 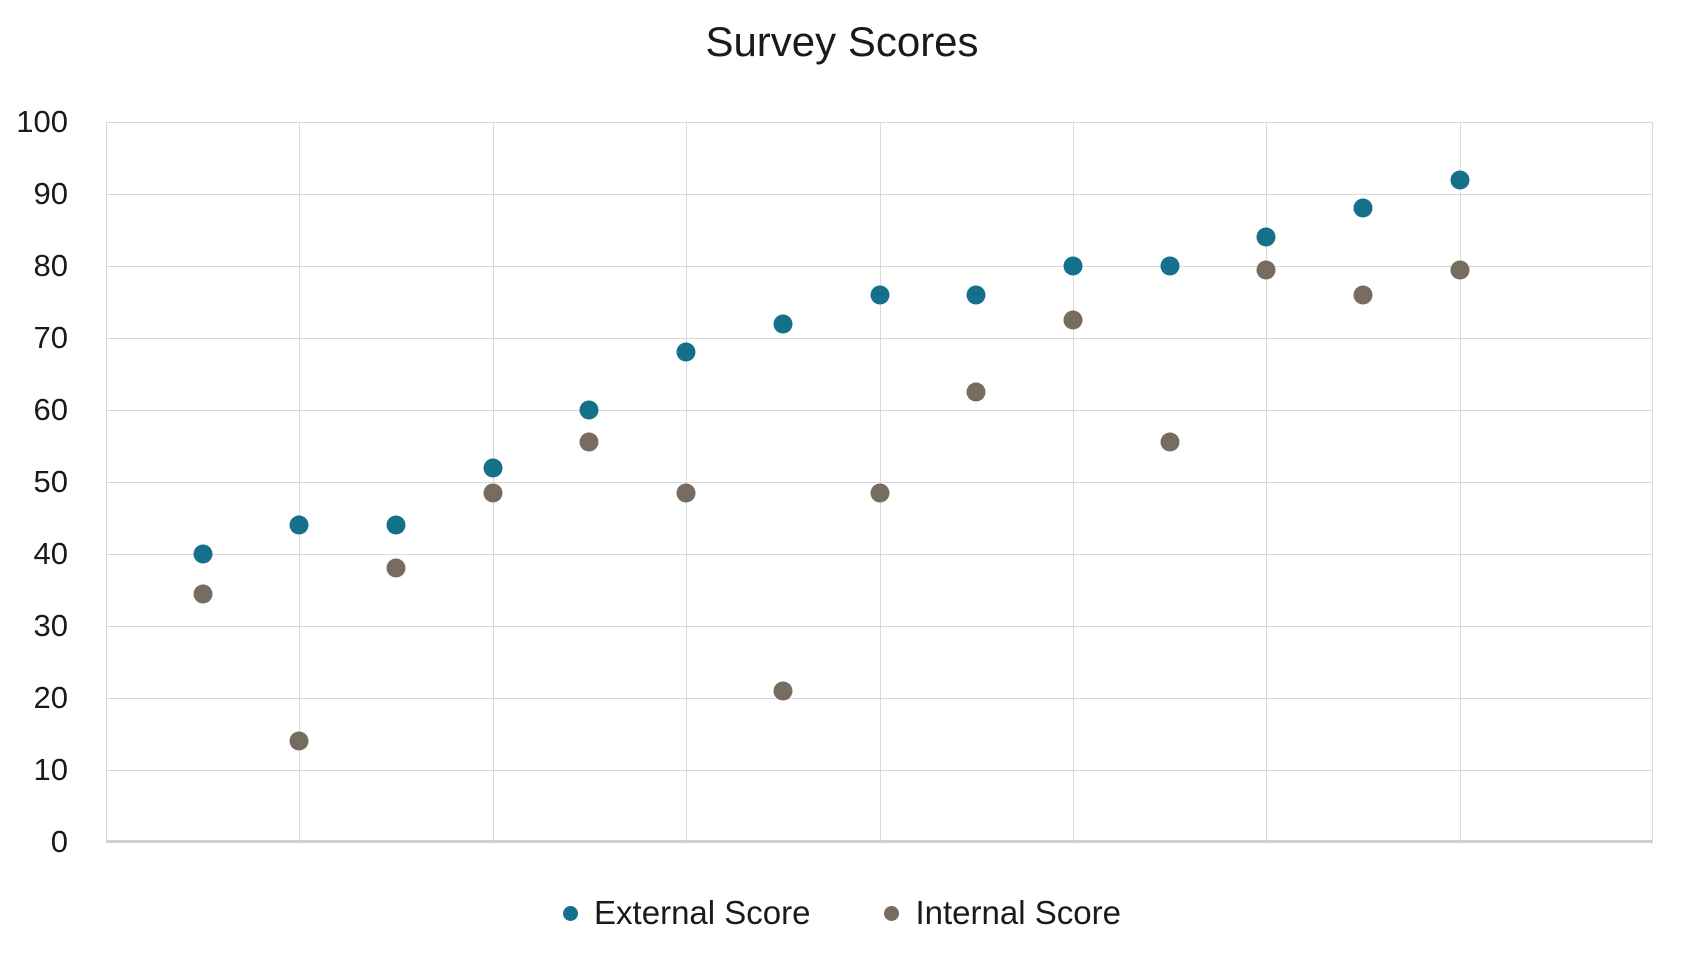 I want to click on legend-item-external-score: External Score, so click(x=686, y=913).